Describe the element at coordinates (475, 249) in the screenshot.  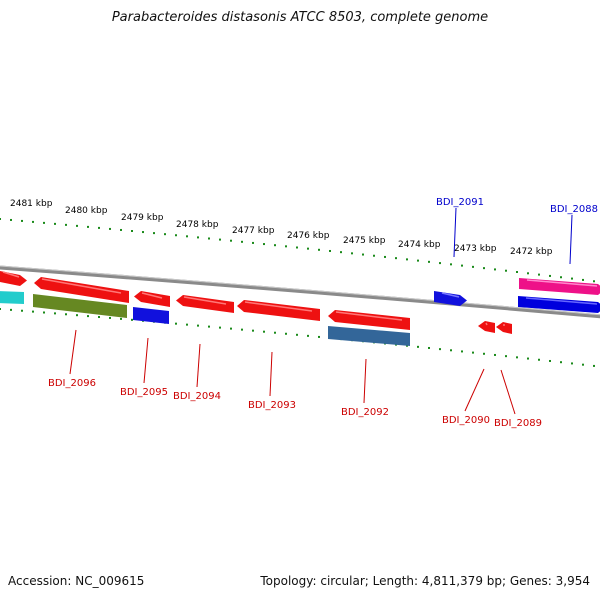
I see `kbp-label: 2473 kbp` at that location.